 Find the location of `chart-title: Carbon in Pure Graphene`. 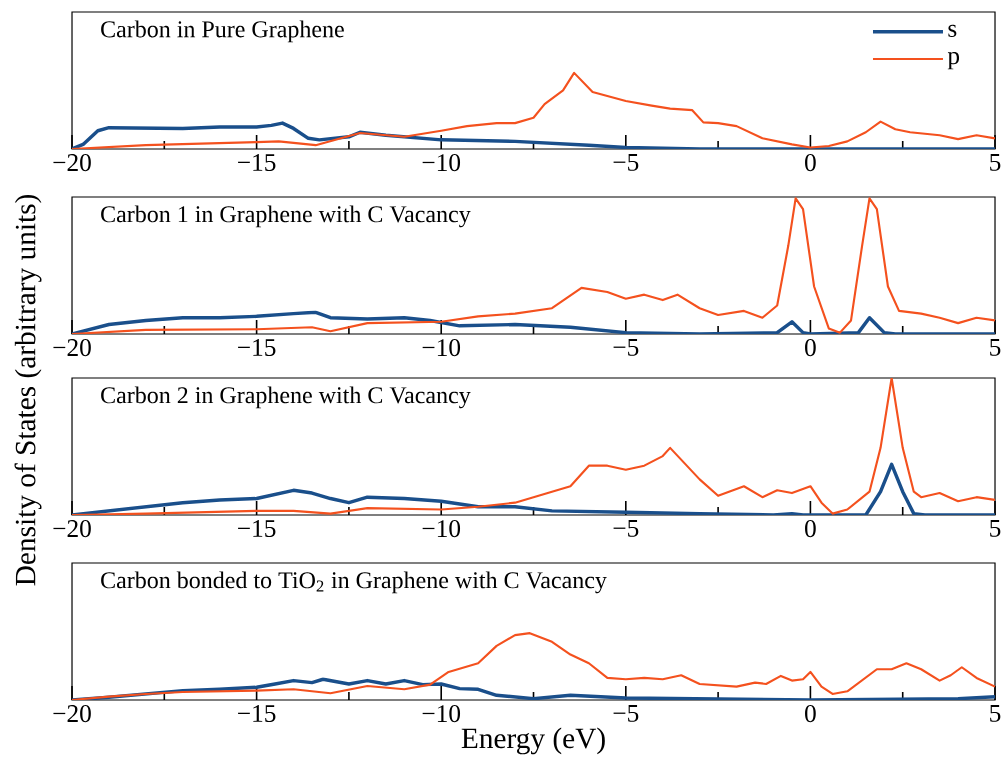

chart-title: Carbon in Pure Graphene is located at coordinates (222, 31).